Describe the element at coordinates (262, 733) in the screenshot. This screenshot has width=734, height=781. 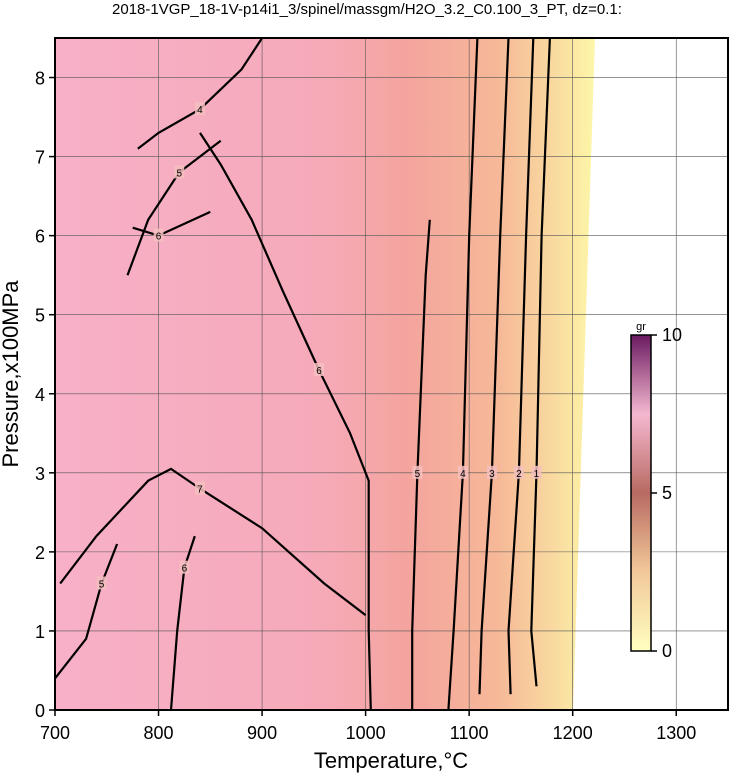
I see `x-tick-label: 900` at that location.